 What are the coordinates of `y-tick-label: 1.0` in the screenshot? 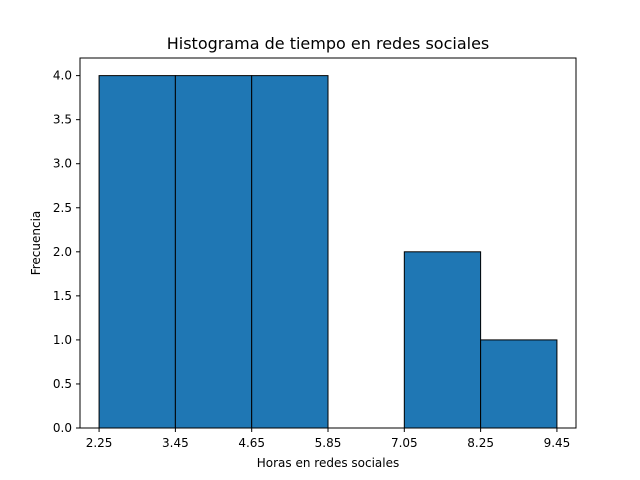 It's located at (62, 340).